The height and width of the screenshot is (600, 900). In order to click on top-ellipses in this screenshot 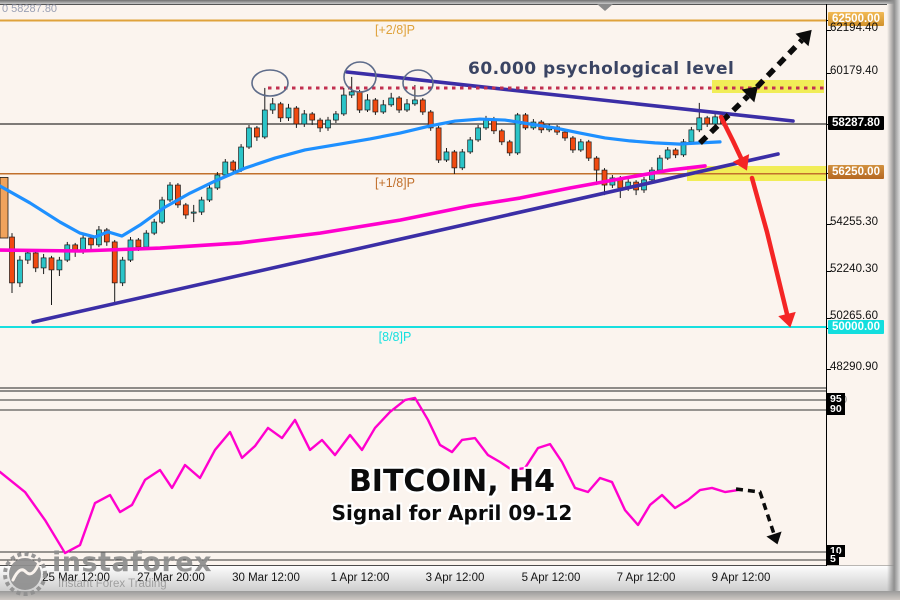, I will do `click(342, 79)`.